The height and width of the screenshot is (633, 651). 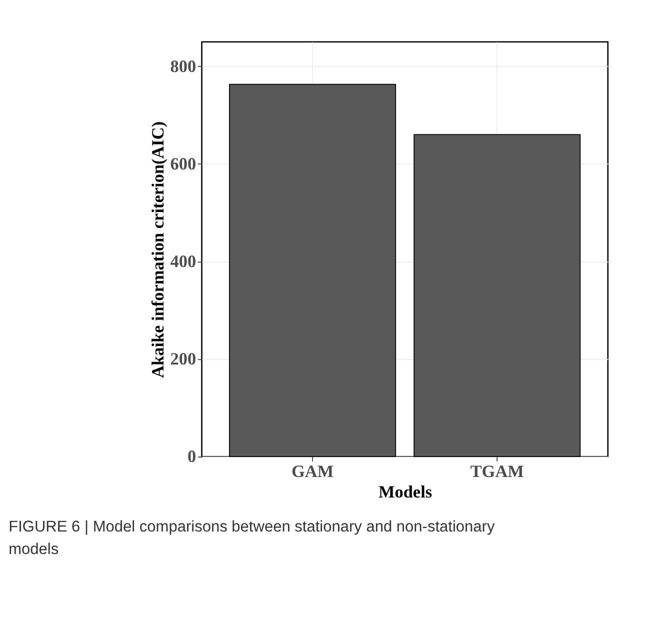 I want to click on y-tick-label: 400, so click(x=183, y=262).